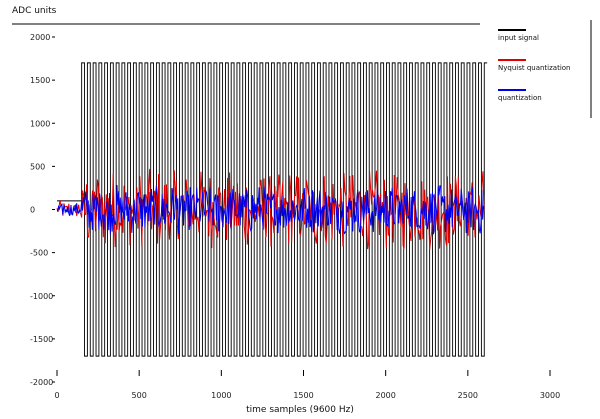  Describe the element at coordinates (41, 382) in the screenshot. I see `y-tick-label: -2000` at that location.